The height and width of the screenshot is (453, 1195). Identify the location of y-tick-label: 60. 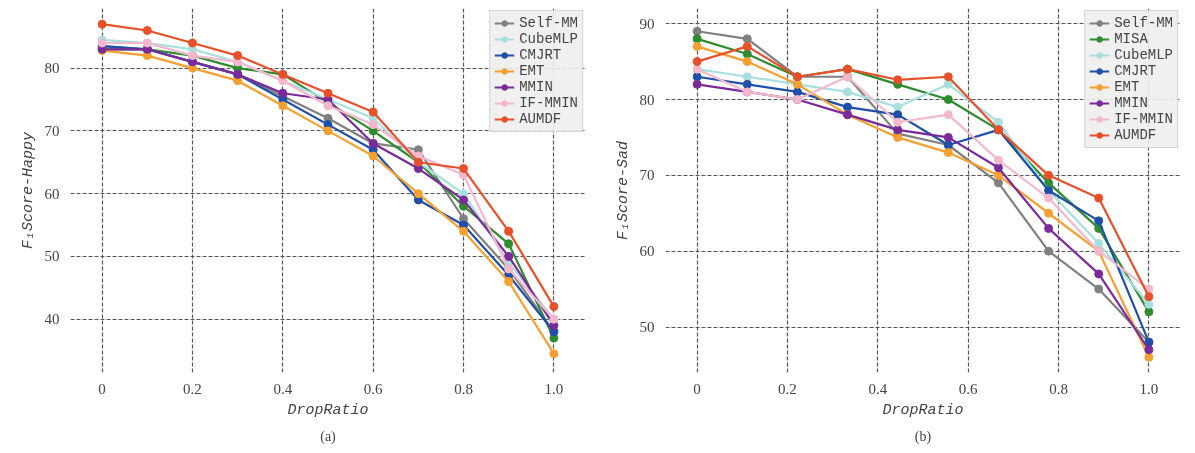
(647, 251).